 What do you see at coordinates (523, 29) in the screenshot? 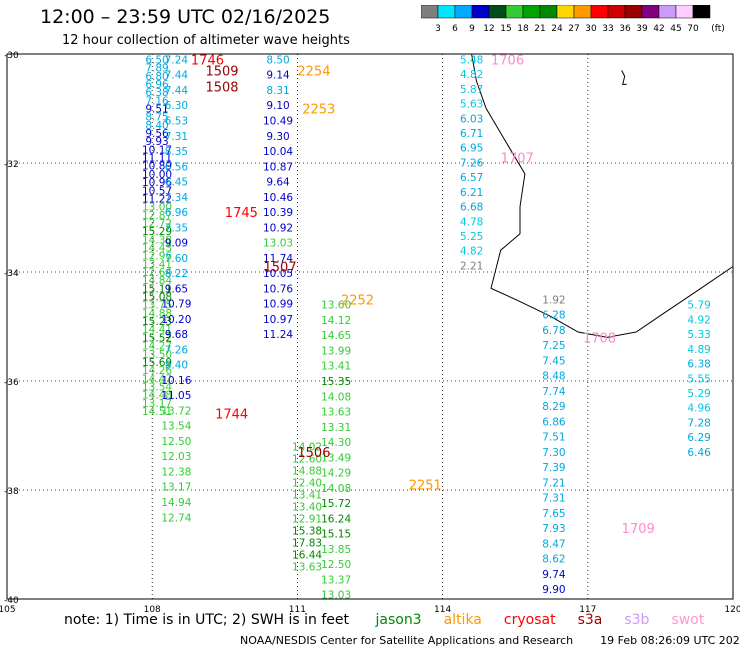
I see `colorbar-label: 18` at bounding box center [523, 29].